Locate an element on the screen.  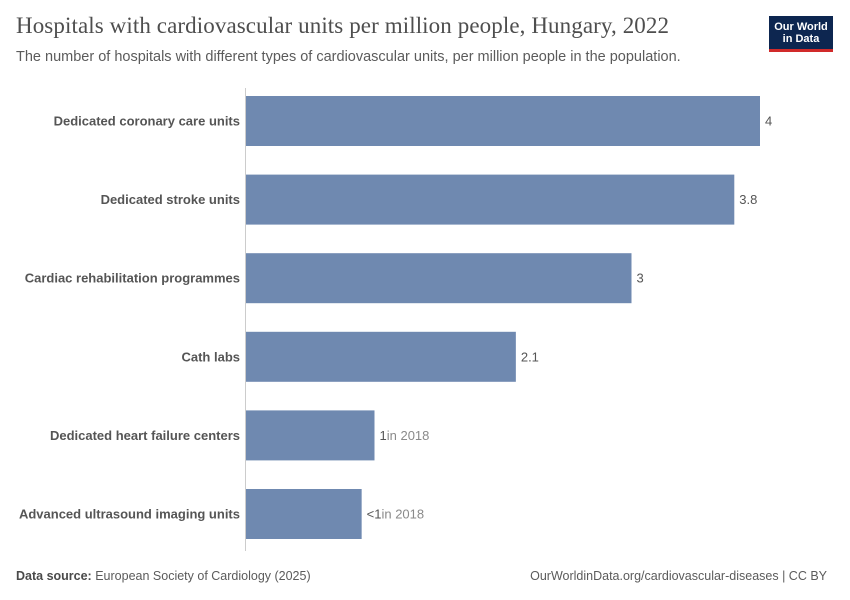
category-label: Cath labs is located at coordinates (210, 356).